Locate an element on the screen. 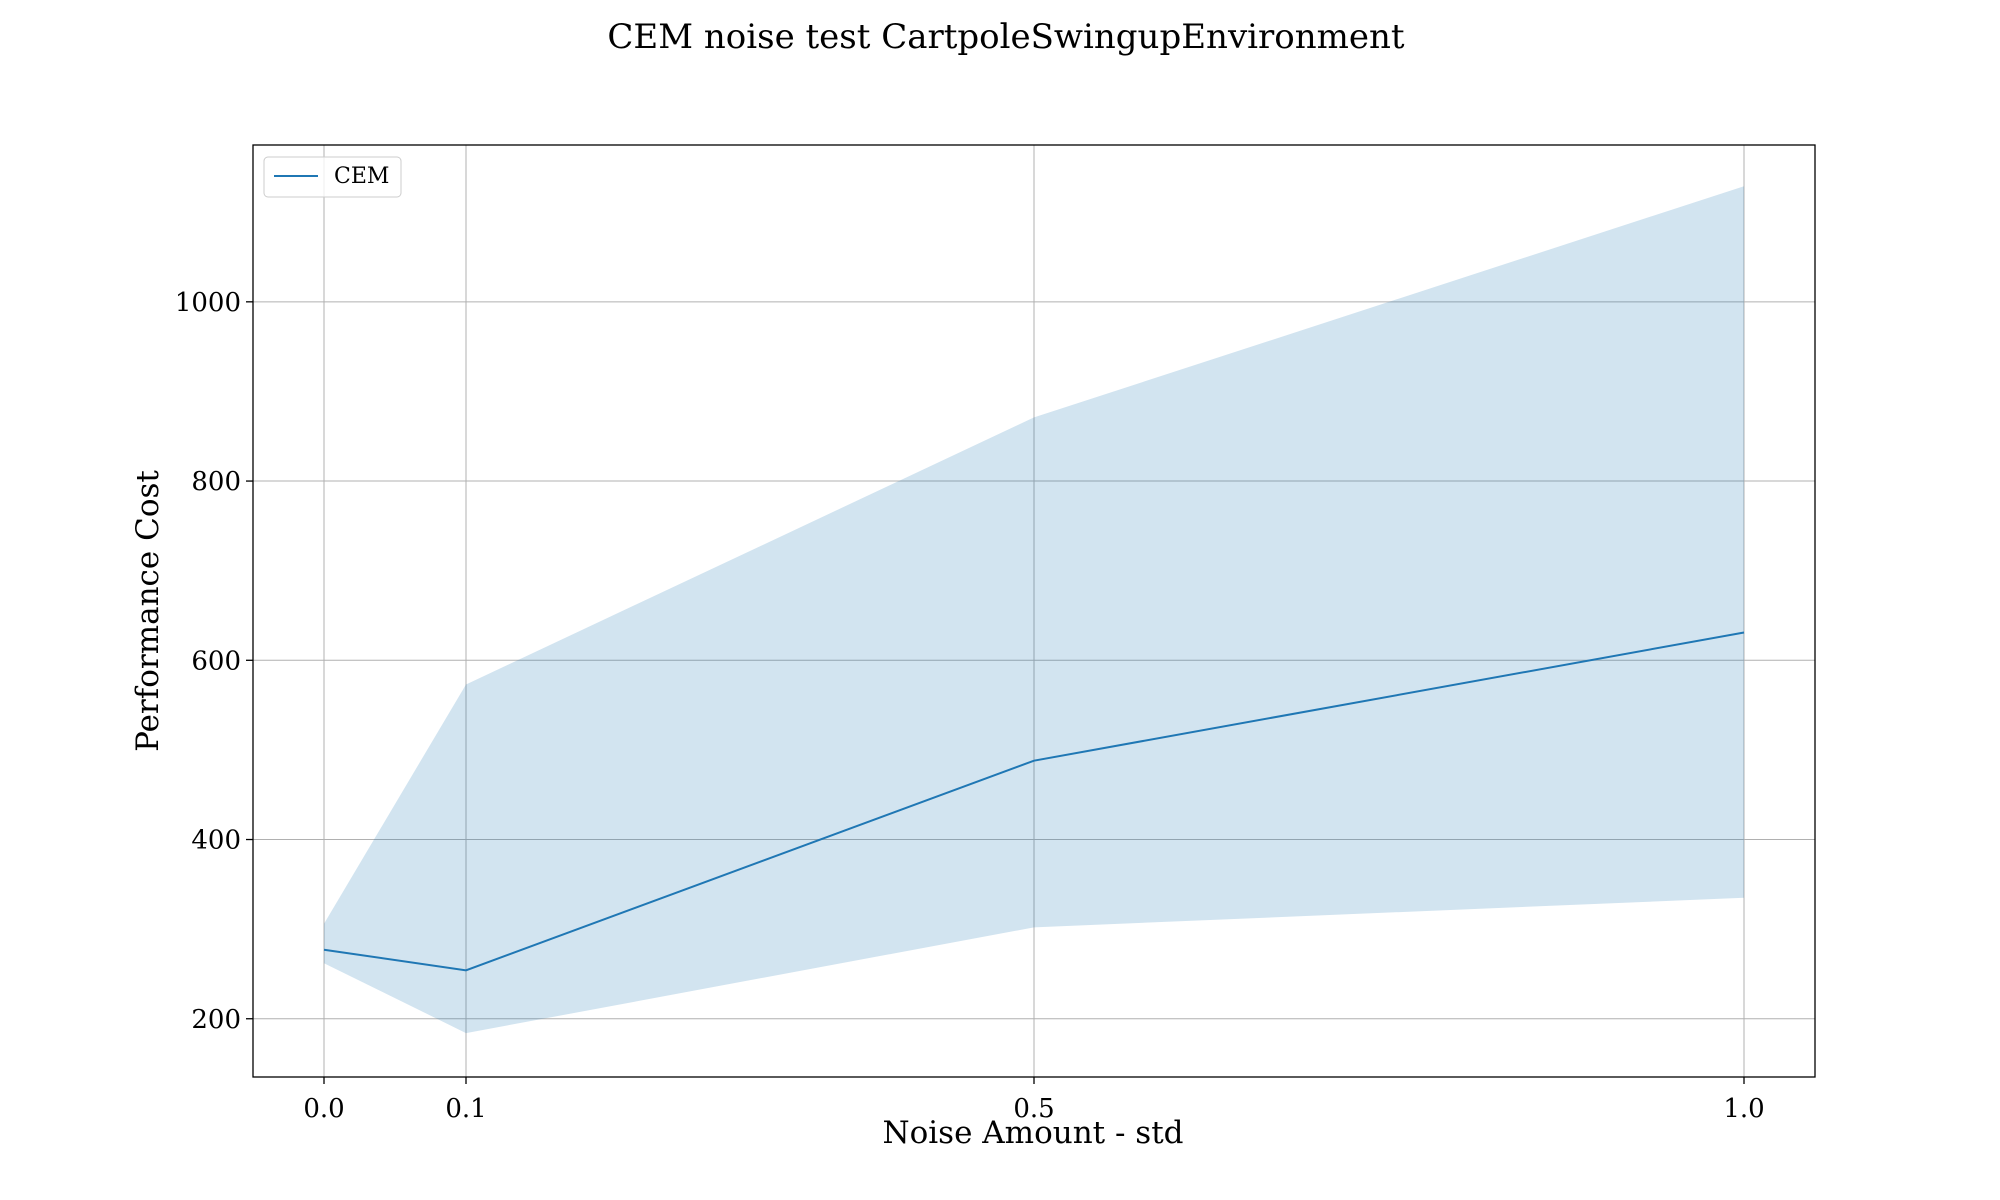  legend-box is located at coordinates (332, 177).